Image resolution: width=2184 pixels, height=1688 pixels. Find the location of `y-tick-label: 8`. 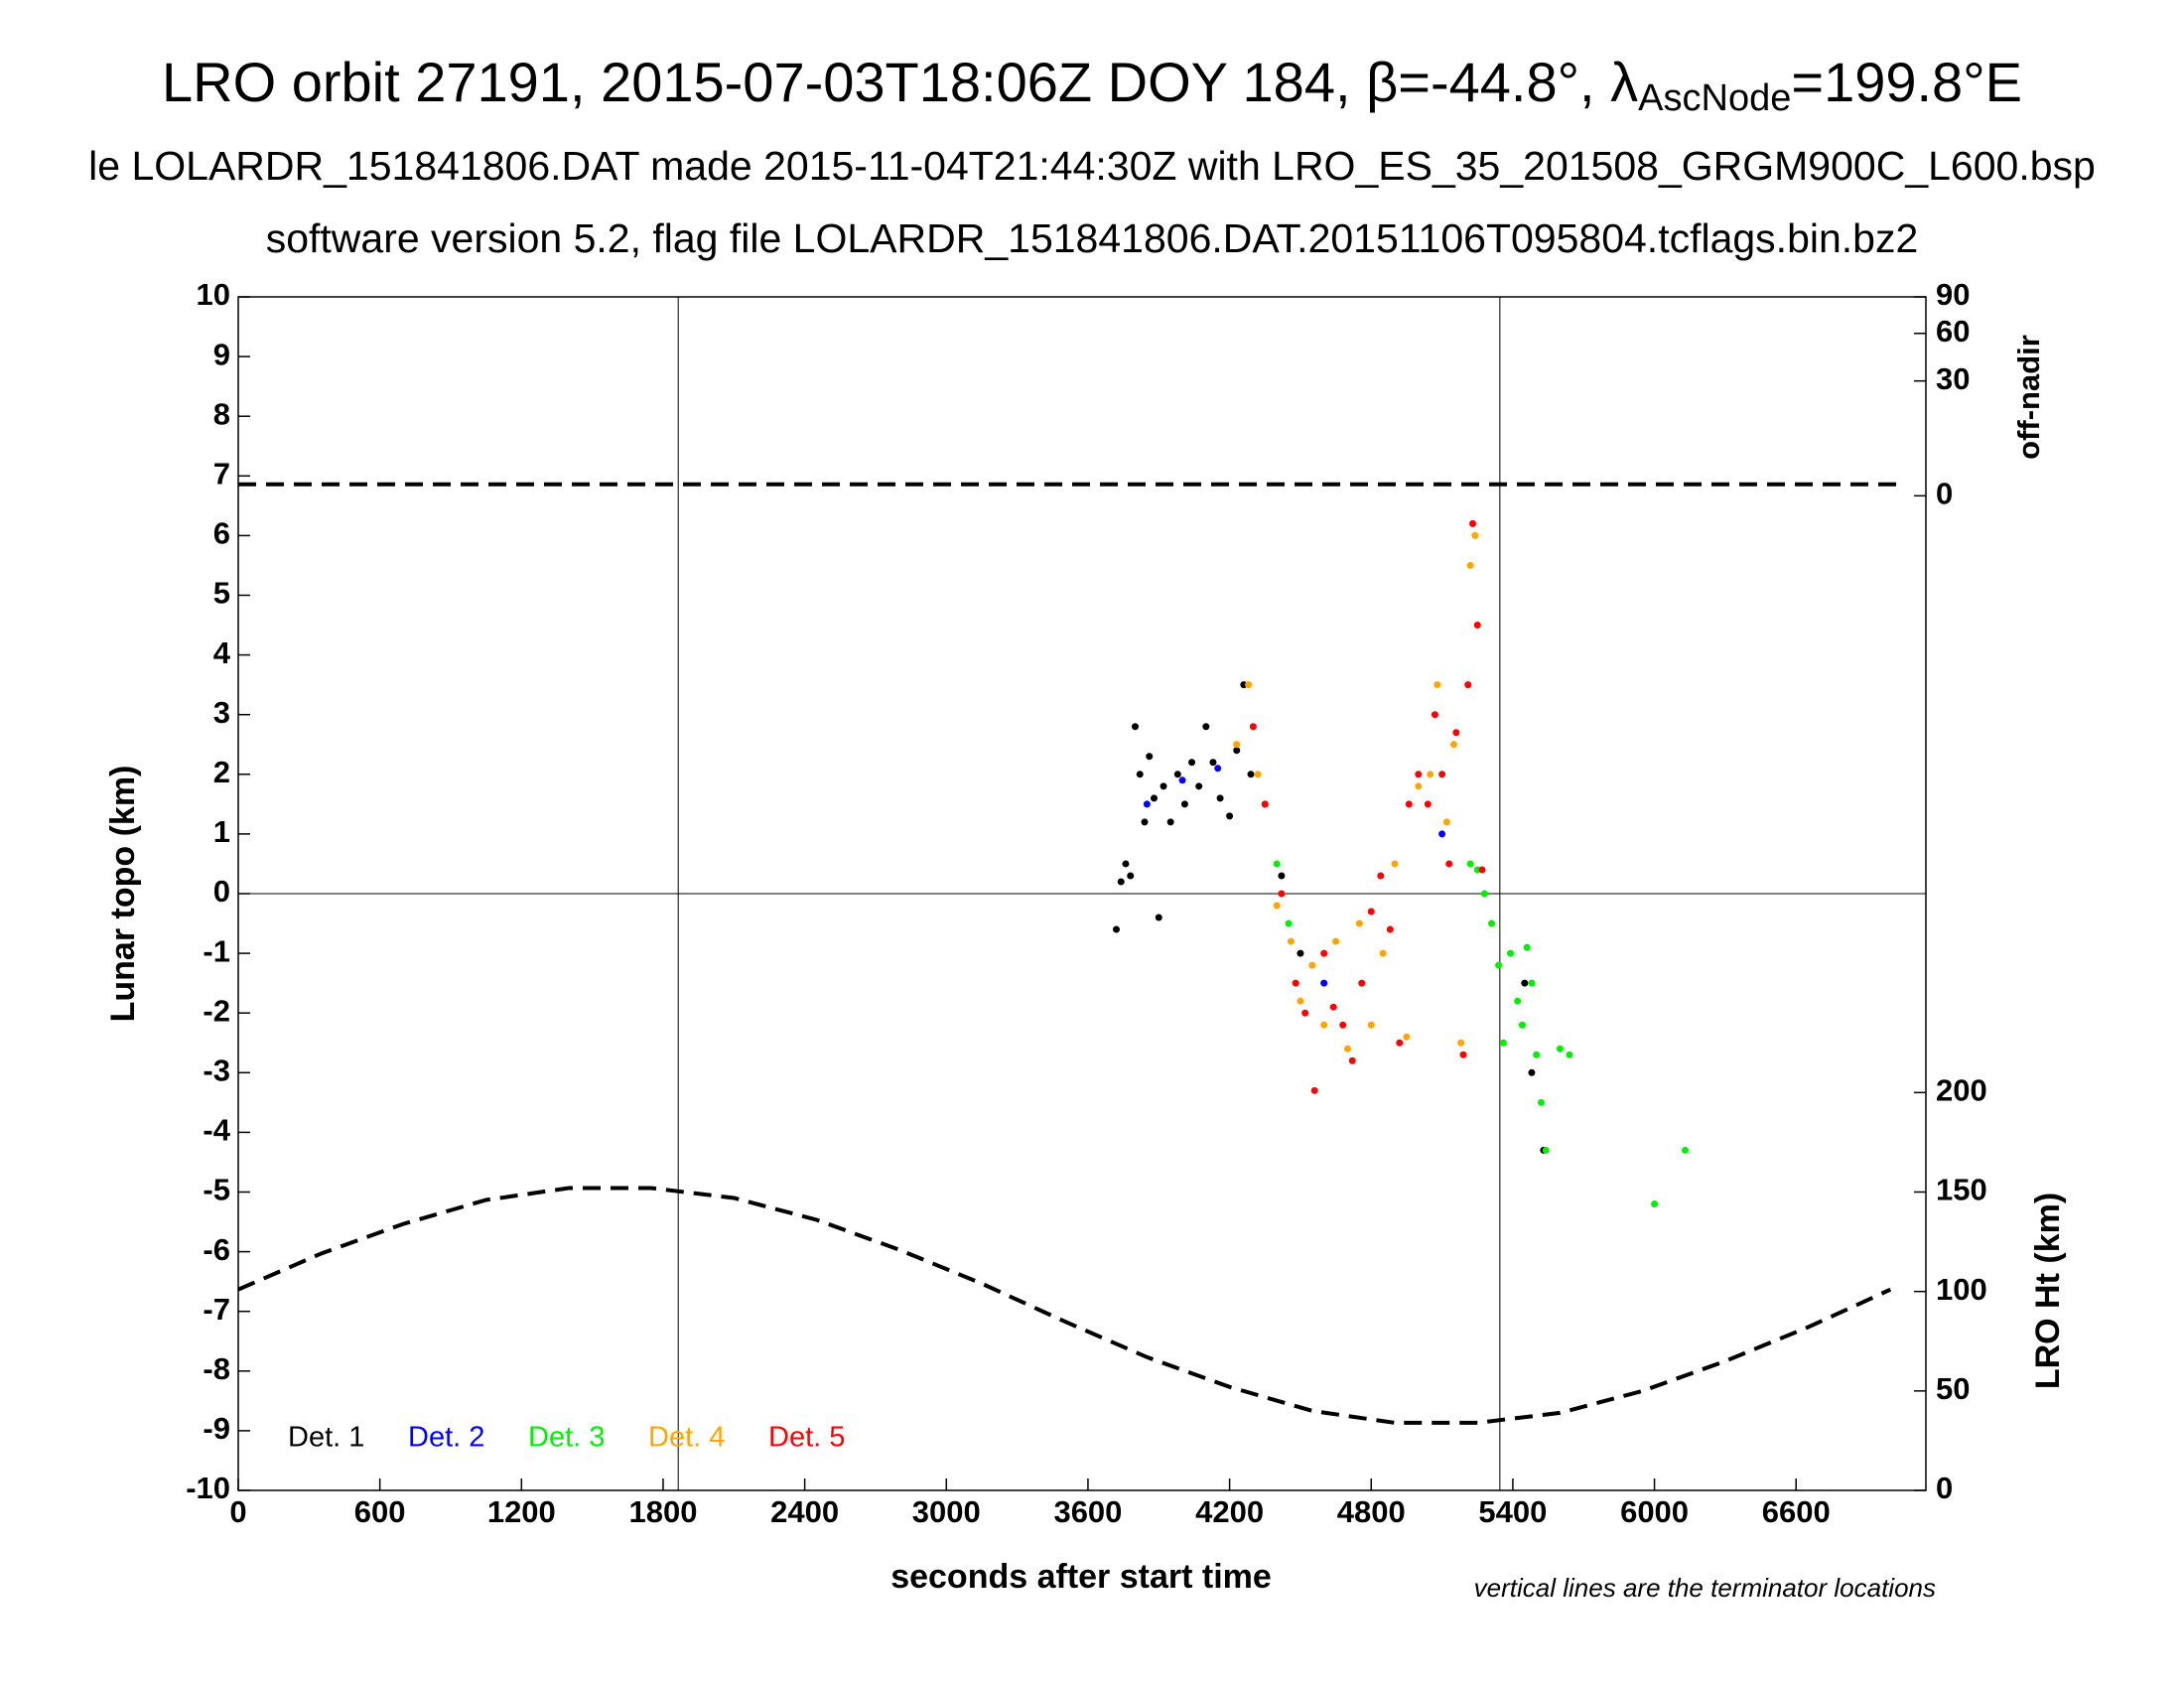

y-tick-label: 8 is located at coordinates (221, 413).